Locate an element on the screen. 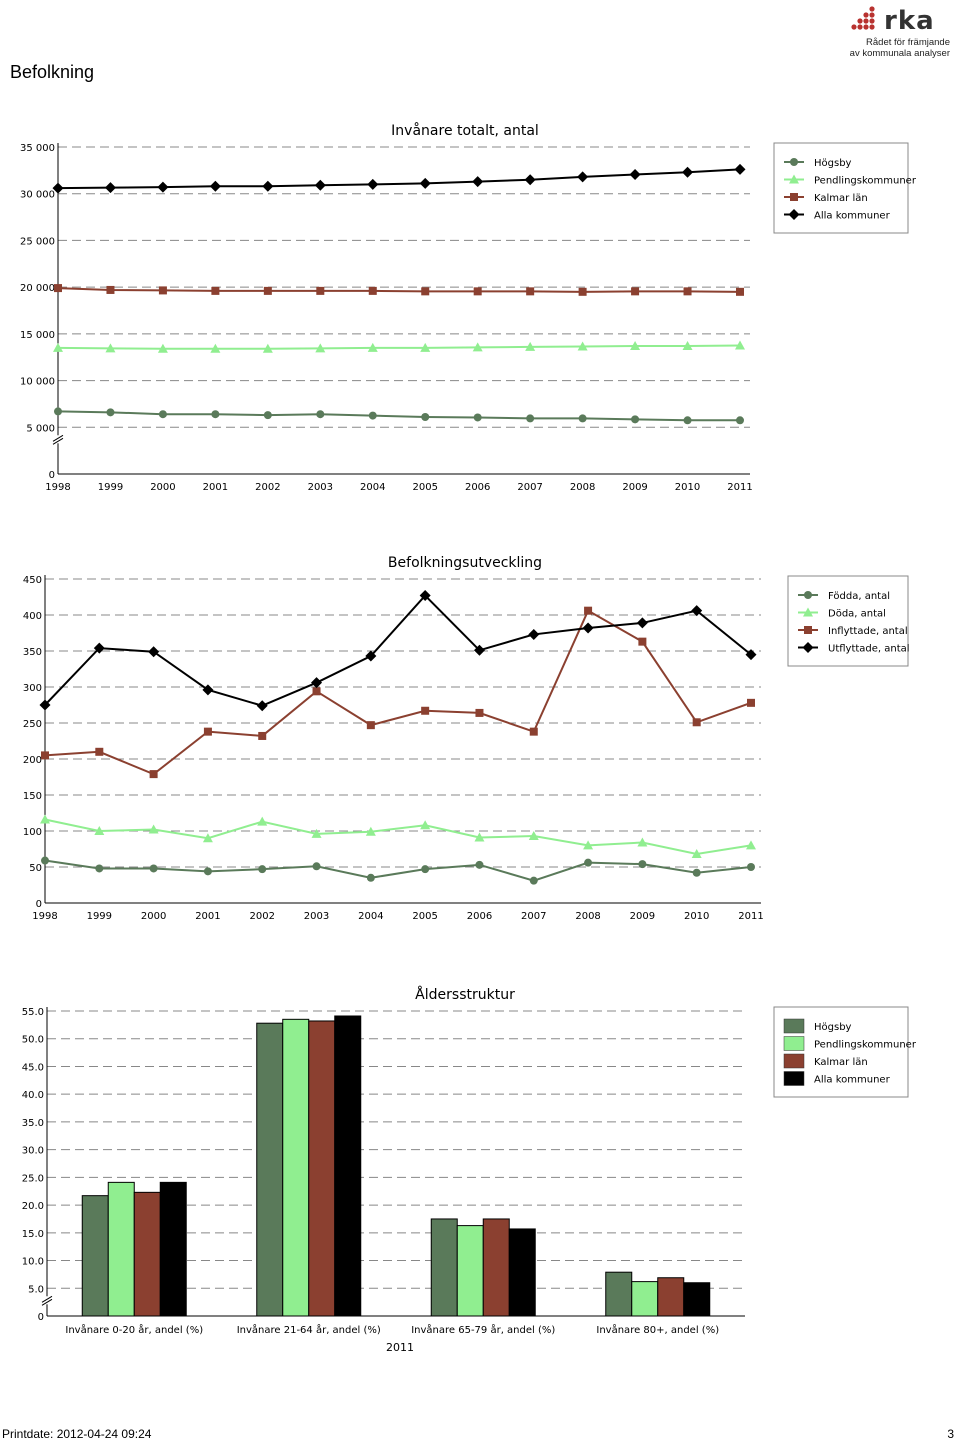 The image size is (960, 1442). y-tick-label: 15.0 is located at coordinates (33, 1234).